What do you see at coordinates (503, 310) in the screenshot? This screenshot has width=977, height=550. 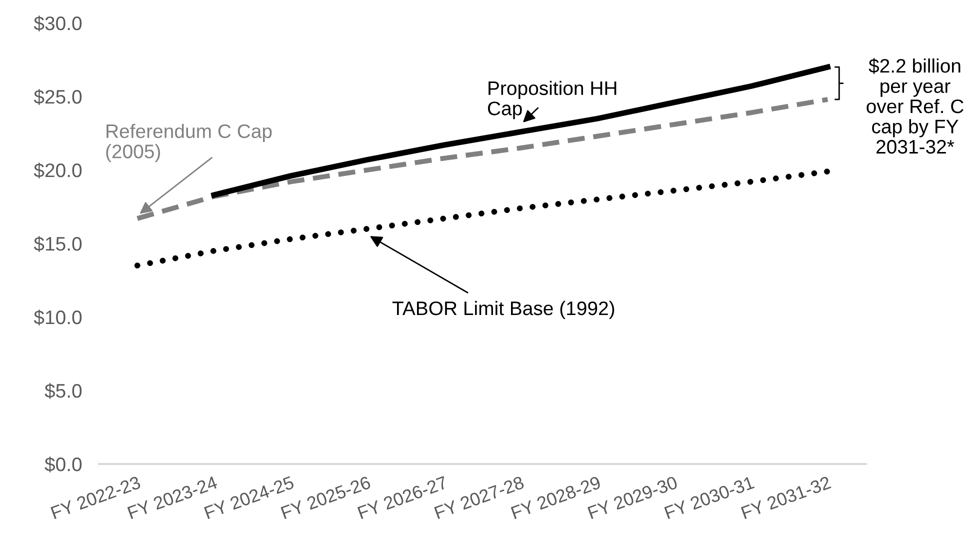 I see `annotation: TABOR Limit Base (1992)` at bounding box center [503, 310].